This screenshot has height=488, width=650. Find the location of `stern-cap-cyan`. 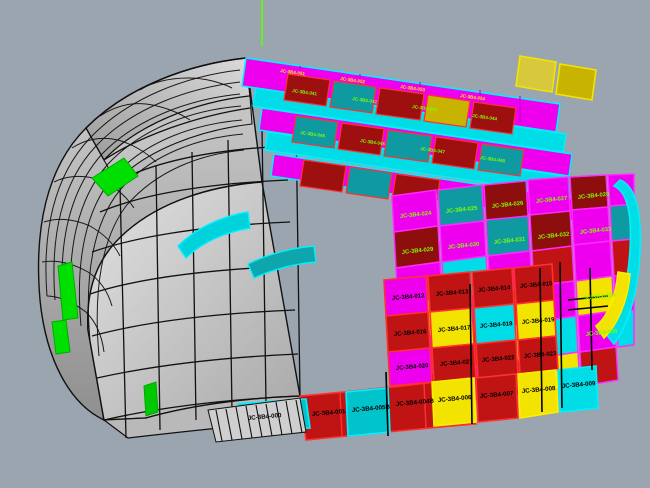

stern-cap-cyan is located at coordinates (623, 262).